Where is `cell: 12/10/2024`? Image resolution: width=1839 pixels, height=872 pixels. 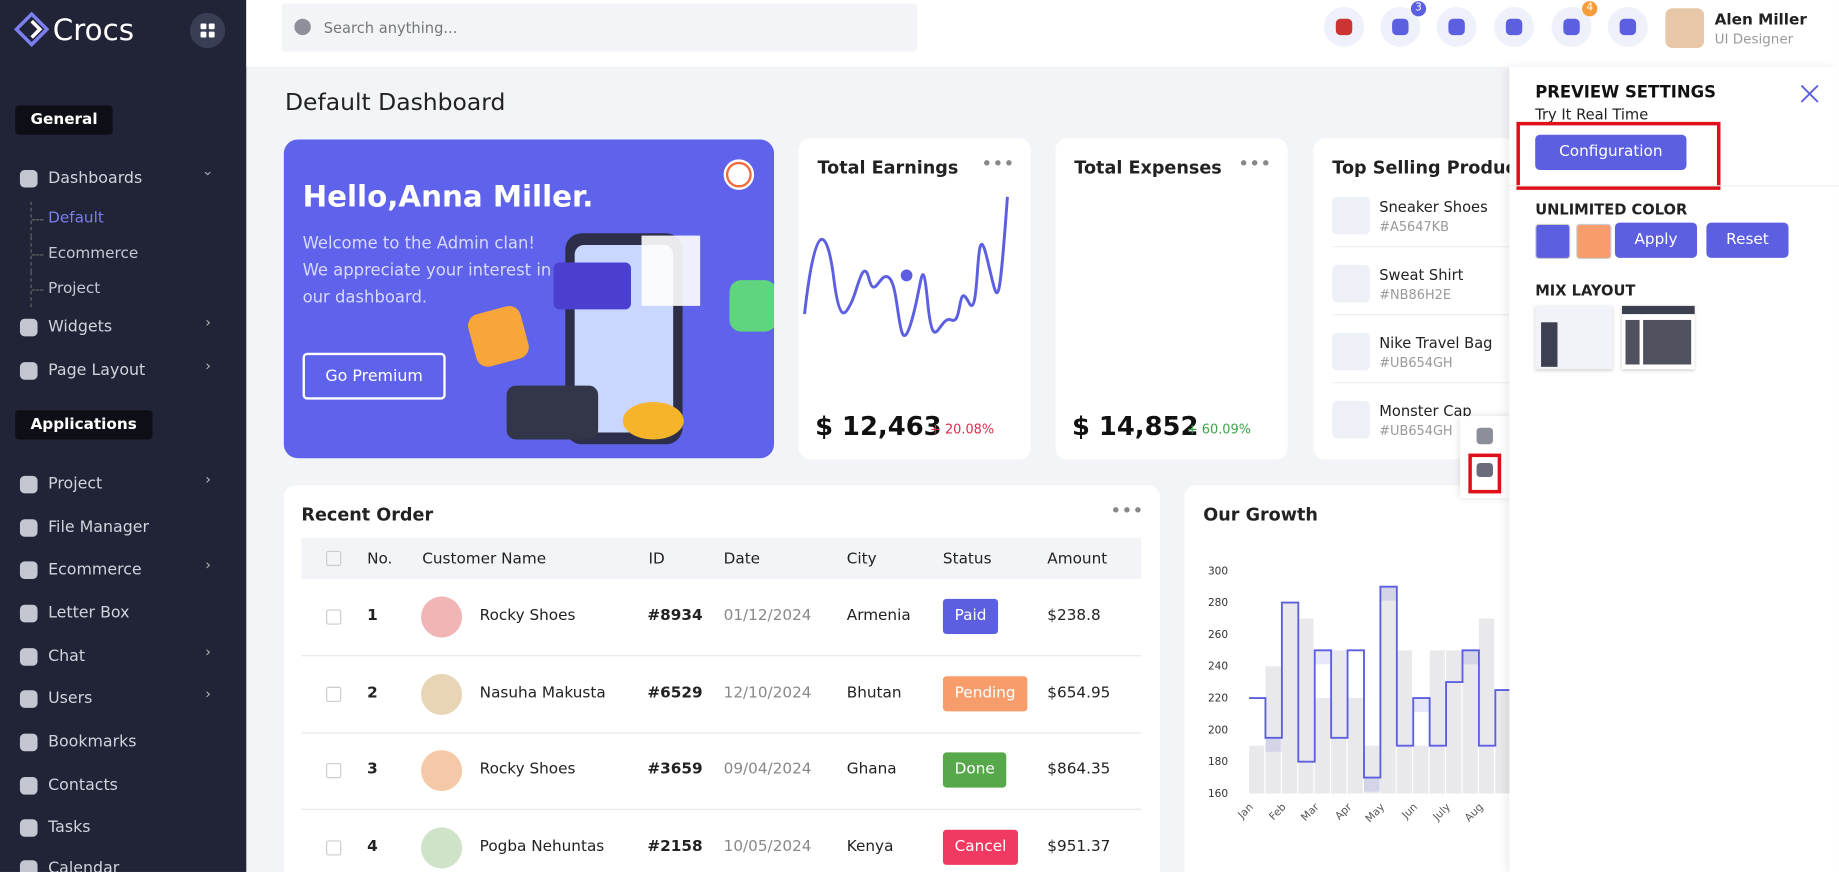 cell: 12/10/2024 is located at coordinates (767, 693).